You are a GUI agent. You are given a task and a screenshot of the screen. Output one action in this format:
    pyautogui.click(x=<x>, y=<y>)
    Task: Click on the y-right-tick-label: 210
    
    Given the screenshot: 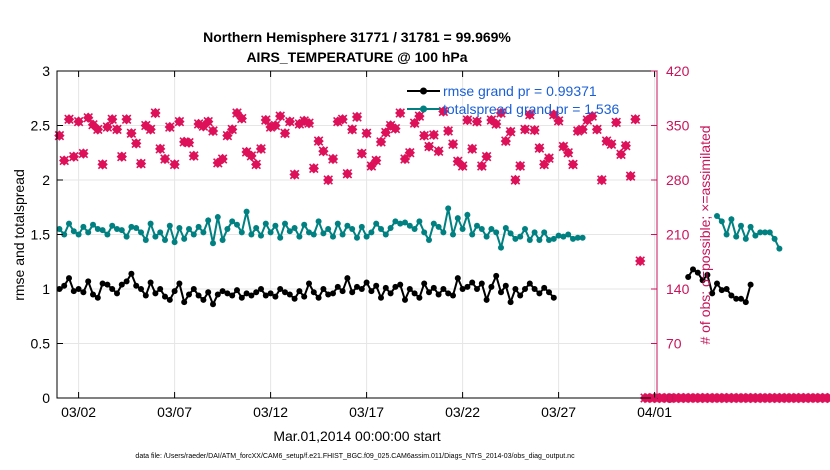 What is the action you would take?
    pyautogui.click(x=678, y=235)
    